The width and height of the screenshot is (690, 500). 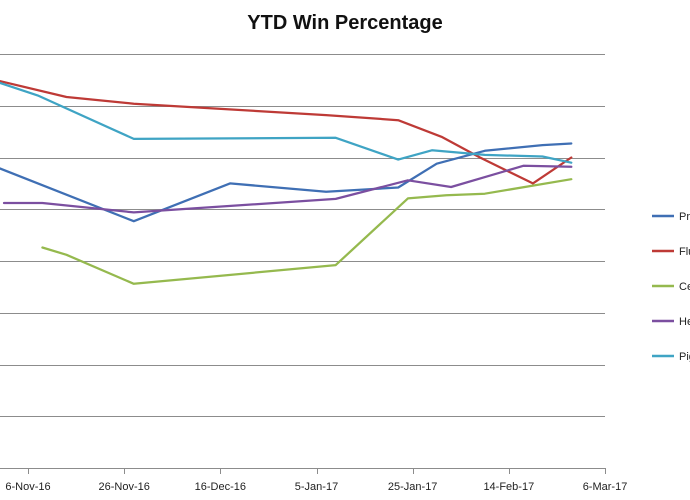 What do you see at coordinates (605, 487) in the screenshot?
I see `x-tick-label: 6-Mar-17` at bounding box center [605, 487].